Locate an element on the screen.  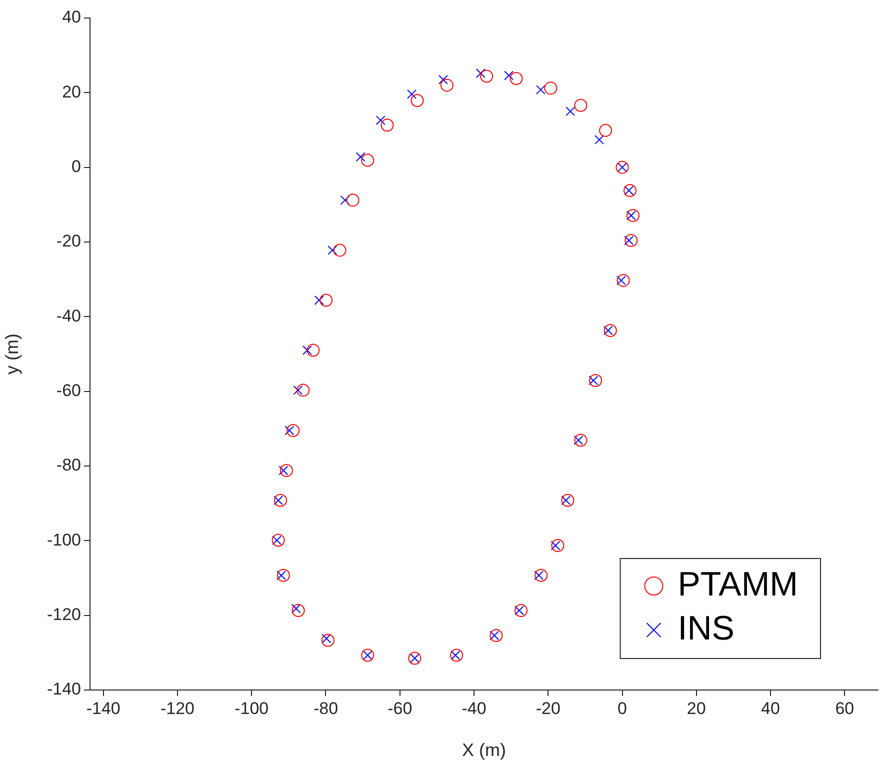
y-tick-label: -100 is located at coordinates (63, 540).